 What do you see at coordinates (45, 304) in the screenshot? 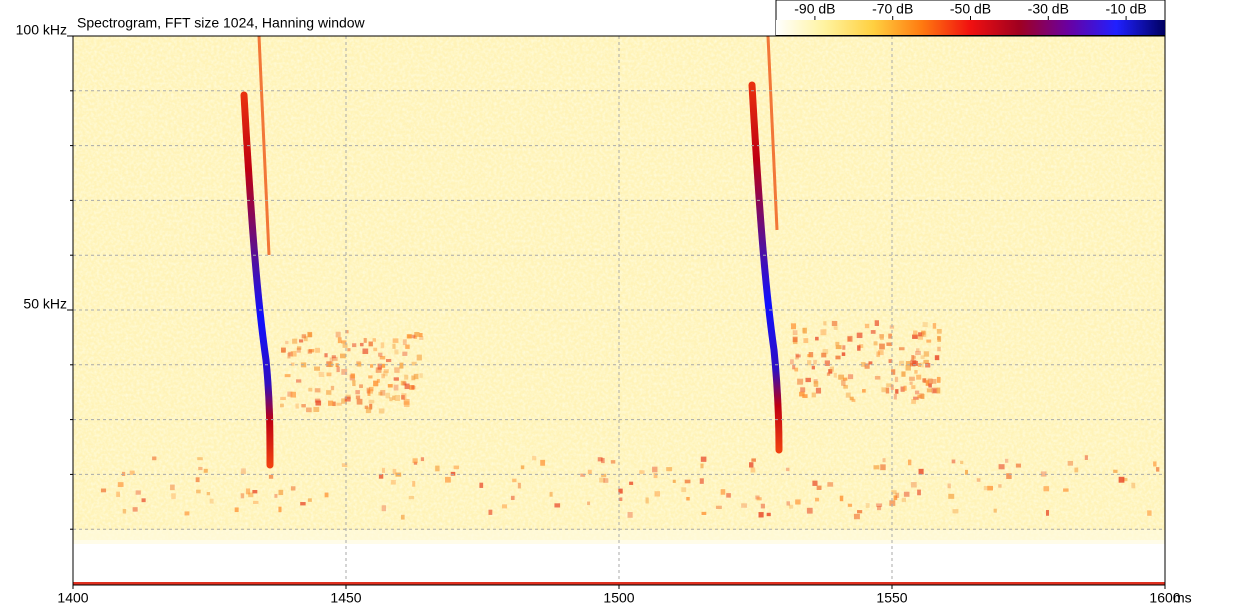
I see `y-tick-label: 50 kHz` at bounding box center [45, 304].